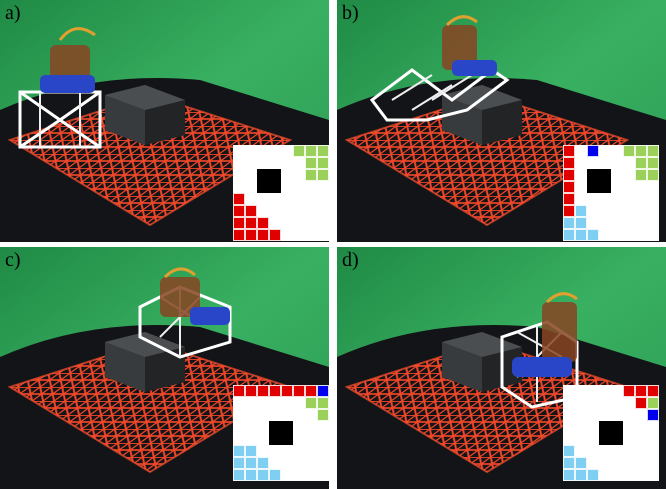 This screenshot has width=666, height=489. What do you see at coordinates (323, 391) in the screenshot?
I see `blue-cell` at bounding box center [323, 391].